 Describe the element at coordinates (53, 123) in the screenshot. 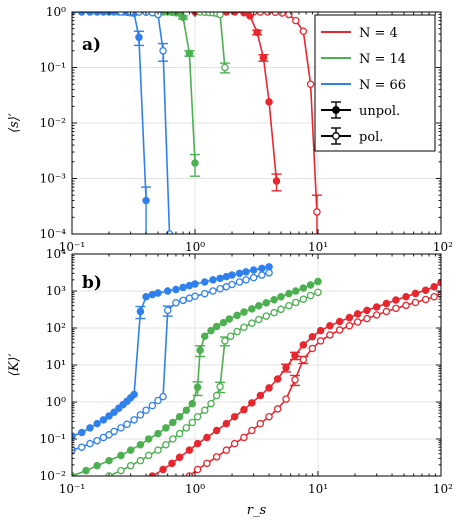

I see `y-tick-label: 10⁻²` at that location.